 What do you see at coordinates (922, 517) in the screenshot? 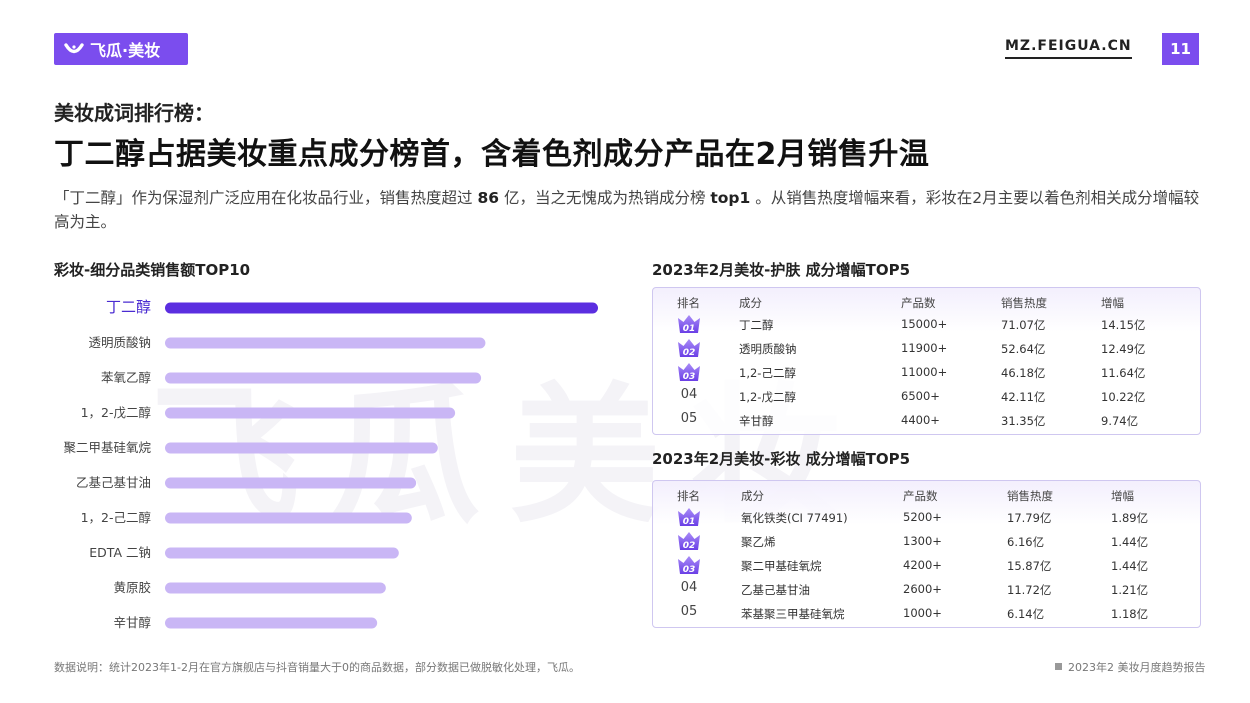
I see `product-count-cell: 5200+` at bounding box center [922, 517].